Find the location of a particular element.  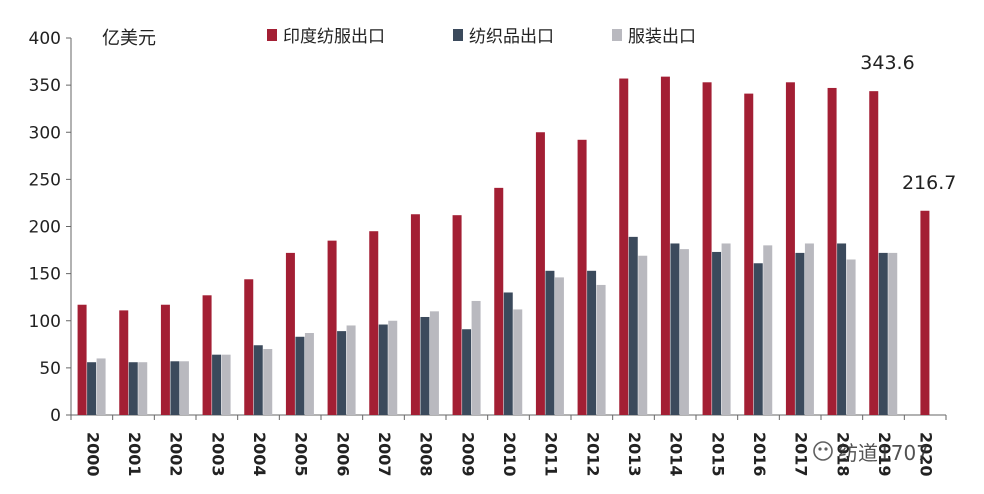

y-tick-label: 150 is located at coordinates (45, 275).